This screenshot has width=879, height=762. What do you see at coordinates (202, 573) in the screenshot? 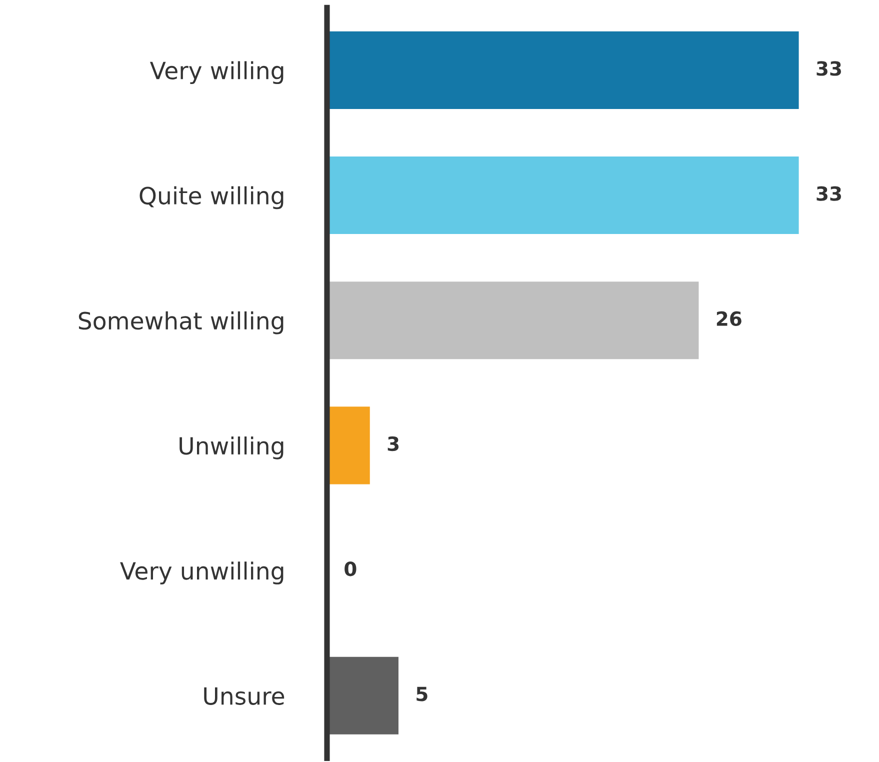
I see `y-tick-label: Very unwilling` at bounding box center [202, 573].